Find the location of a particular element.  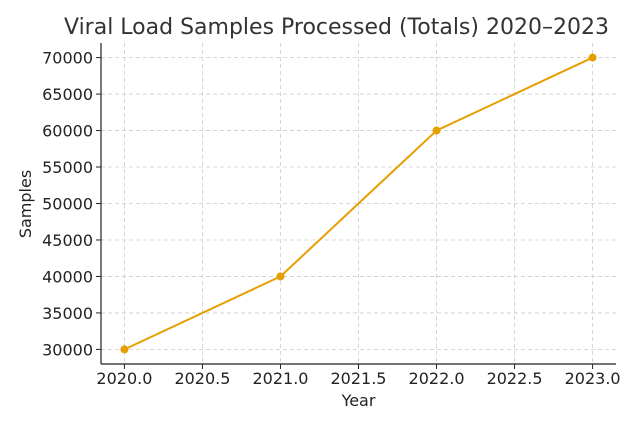

x-tick-label: 2021.0 is located at coordinates (280, 378).